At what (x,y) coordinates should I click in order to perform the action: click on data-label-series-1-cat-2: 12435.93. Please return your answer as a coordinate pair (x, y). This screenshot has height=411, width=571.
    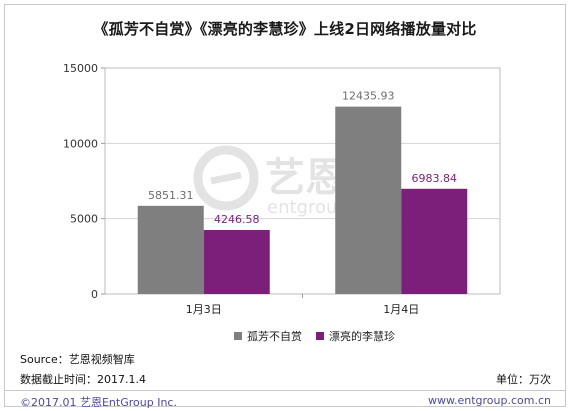
    Looking at the image, I should click on (368, 96).